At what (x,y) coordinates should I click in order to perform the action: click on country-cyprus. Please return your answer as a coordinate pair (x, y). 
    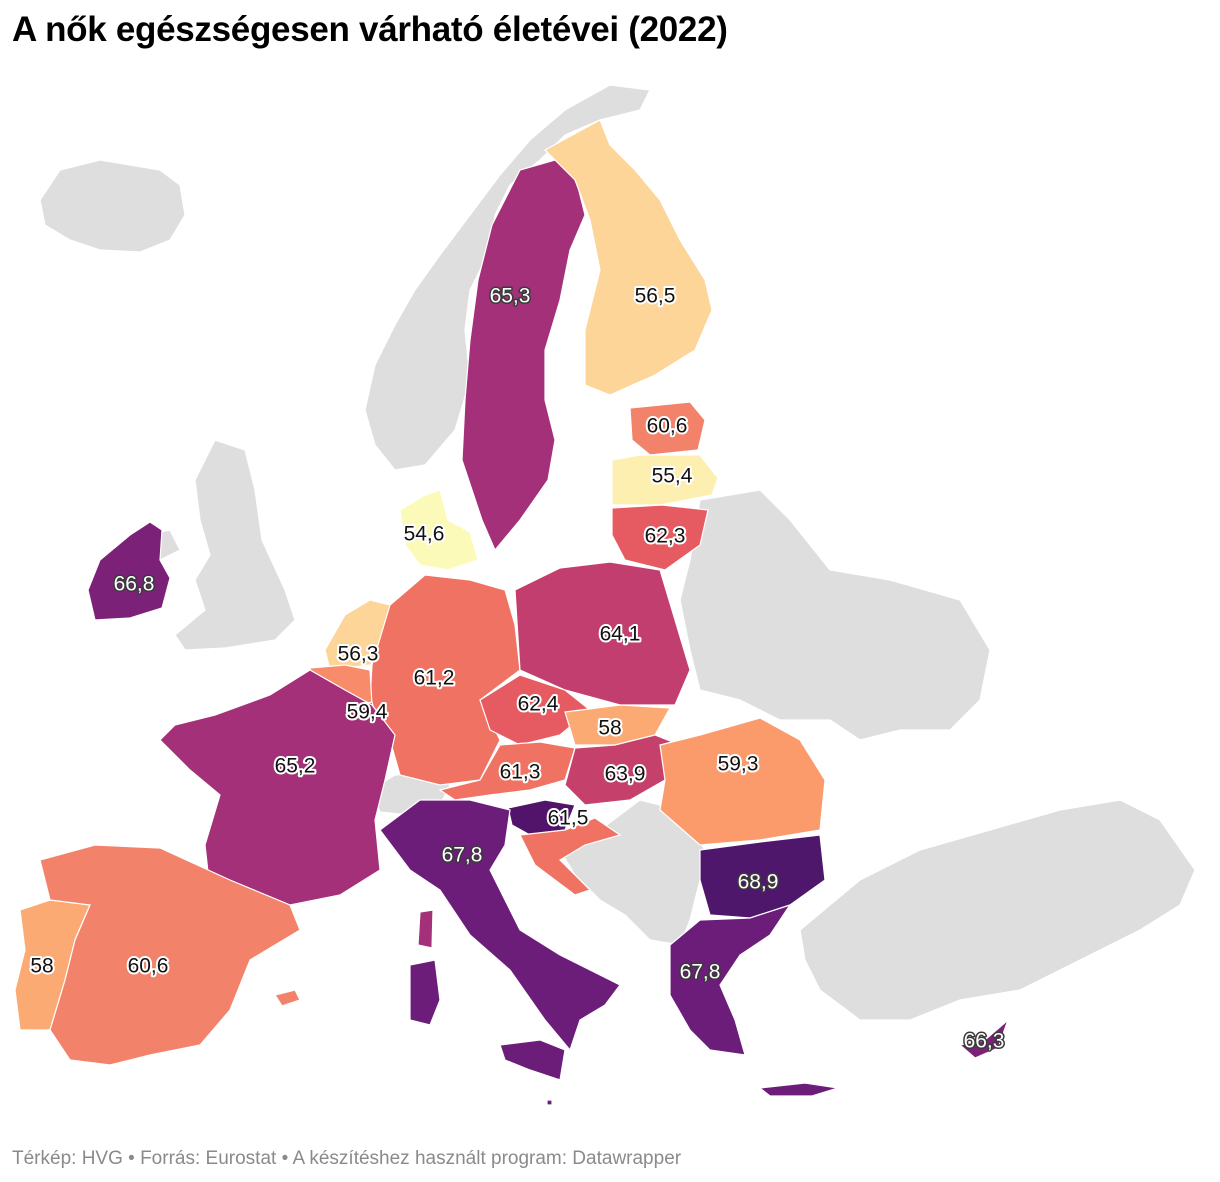
    Looking at the image, I should click on (984, 1038).